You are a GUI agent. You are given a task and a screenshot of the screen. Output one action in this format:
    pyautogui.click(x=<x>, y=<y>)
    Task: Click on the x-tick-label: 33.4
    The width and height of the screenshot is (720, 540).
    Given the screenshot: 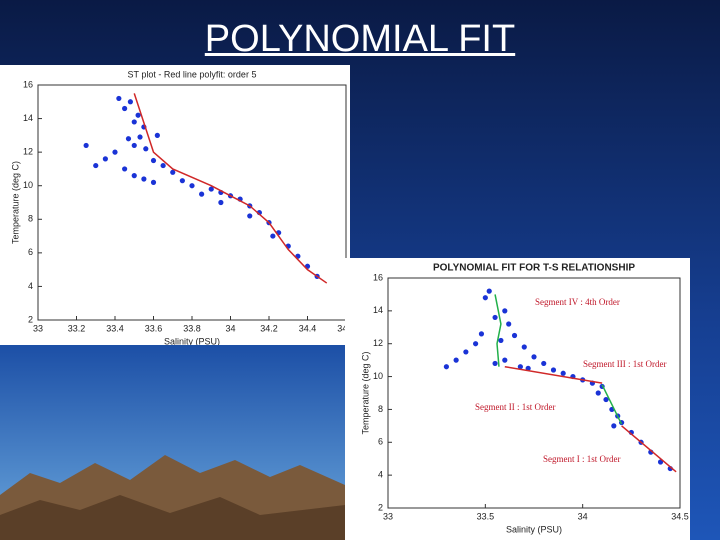 What is the action you would take?
    pyautogui.click(x=115, y=328)
    